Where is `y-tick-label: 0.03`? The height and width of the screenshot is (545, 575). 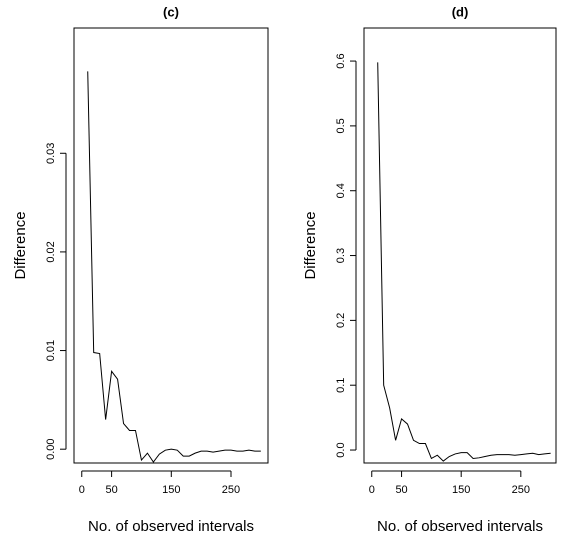
y-tick-label: 0.03 is located at coordinates (51, 153).